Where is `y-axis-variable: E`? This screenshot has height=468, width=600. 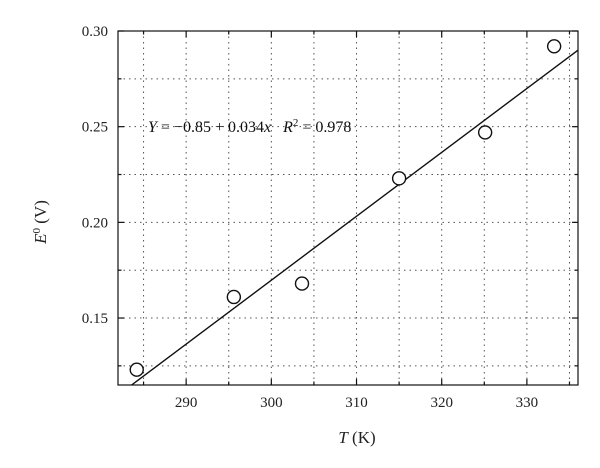
y-axis-variable: E is located at coordinates (40, 239).